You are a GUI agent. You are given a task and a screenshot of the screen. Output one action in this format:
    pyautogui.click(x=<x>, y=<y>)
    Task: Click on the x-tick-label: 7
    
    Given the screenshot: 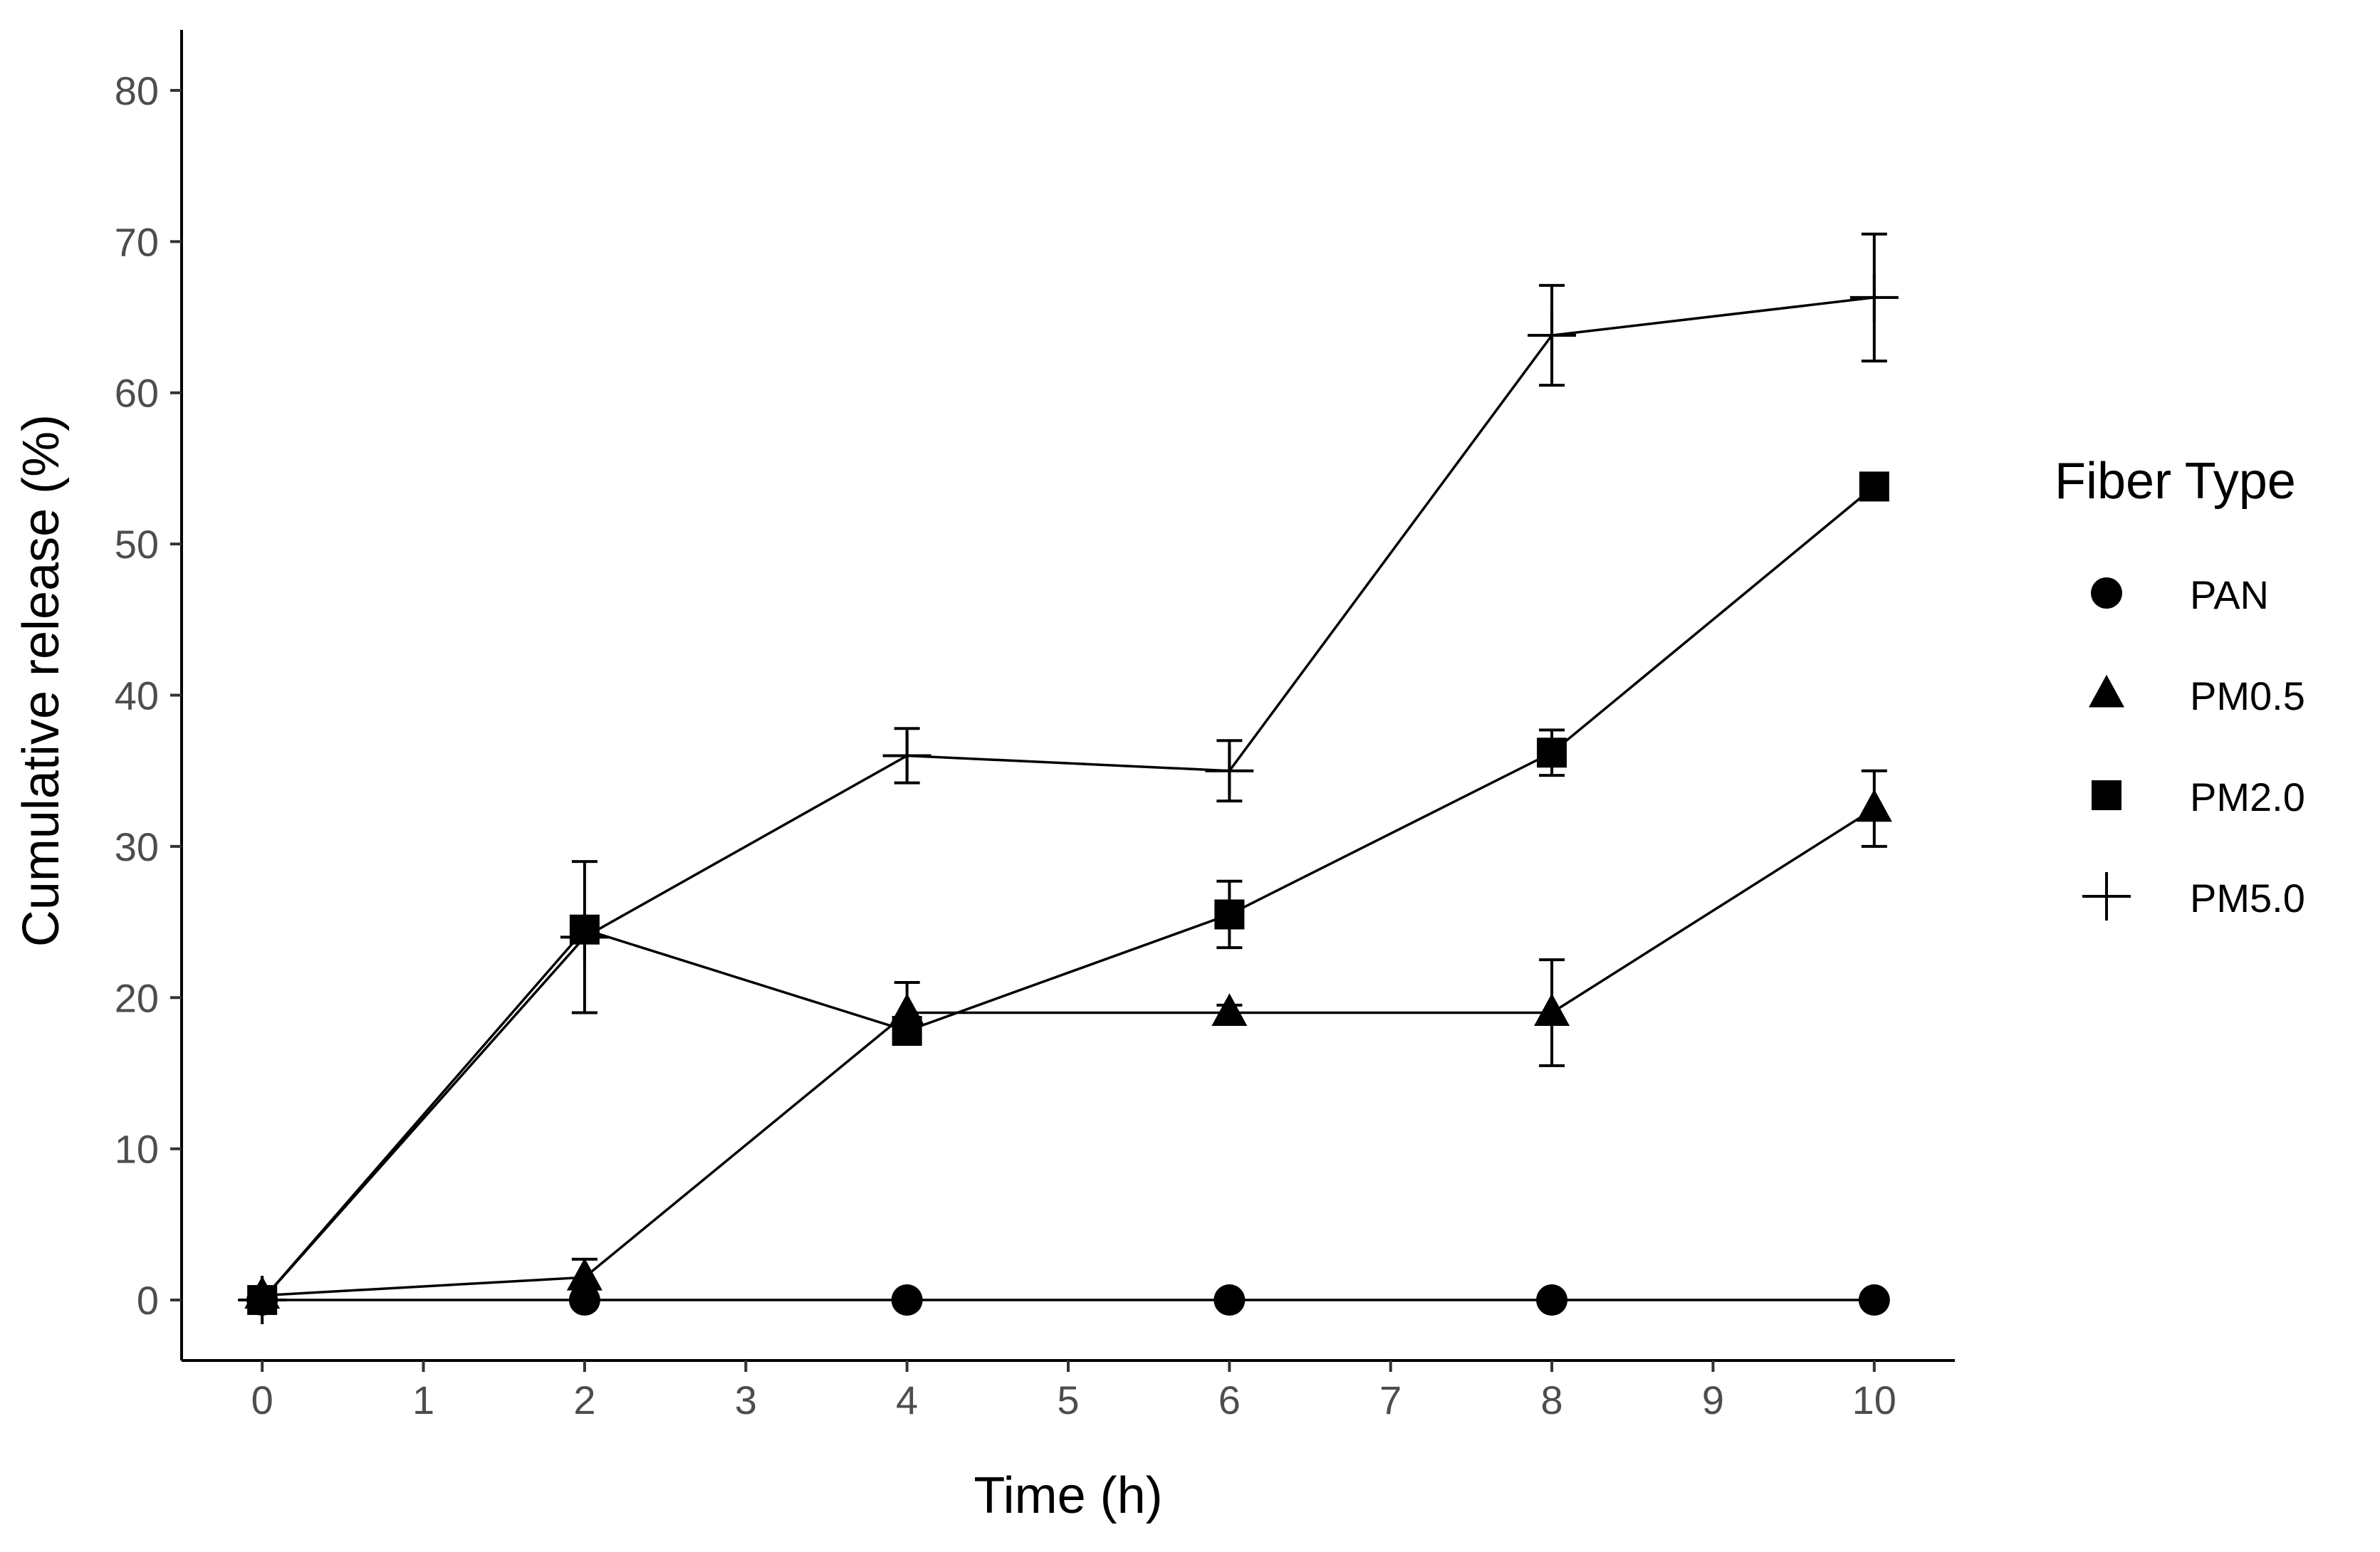 What is the action you would take?
    pyautogui.click(x=1390, y=1400)
    